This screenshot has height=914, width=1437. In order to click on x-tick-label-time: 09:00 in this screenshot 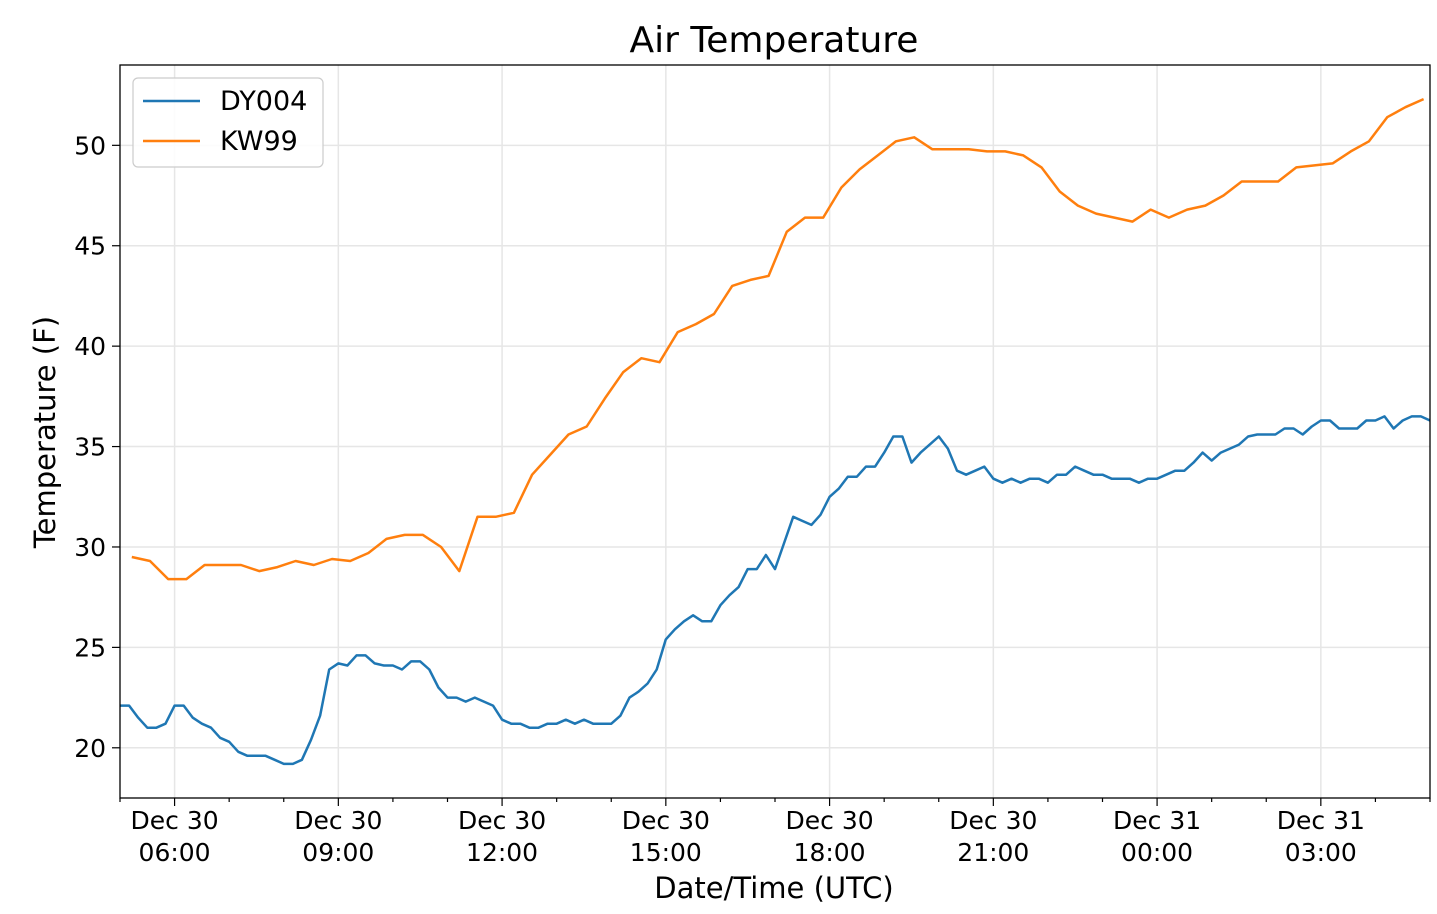, I will do `click(338, 852)`.